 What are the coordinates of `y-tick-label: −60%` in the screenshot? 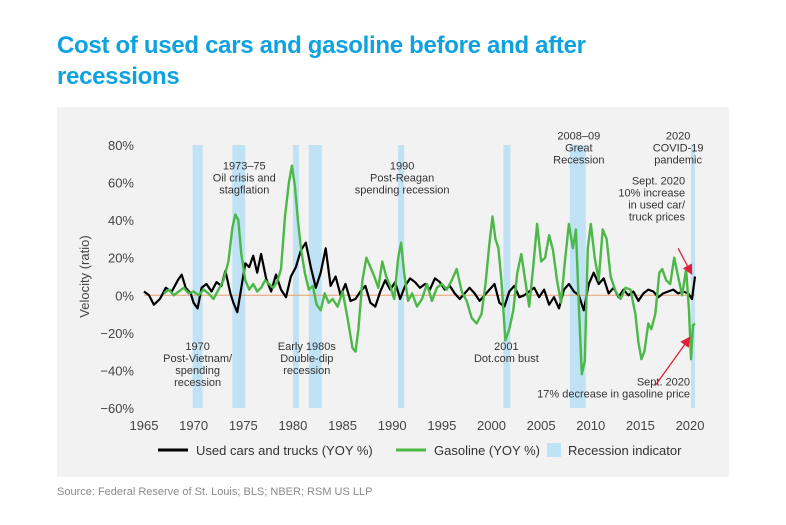 It's located at (117, 408).